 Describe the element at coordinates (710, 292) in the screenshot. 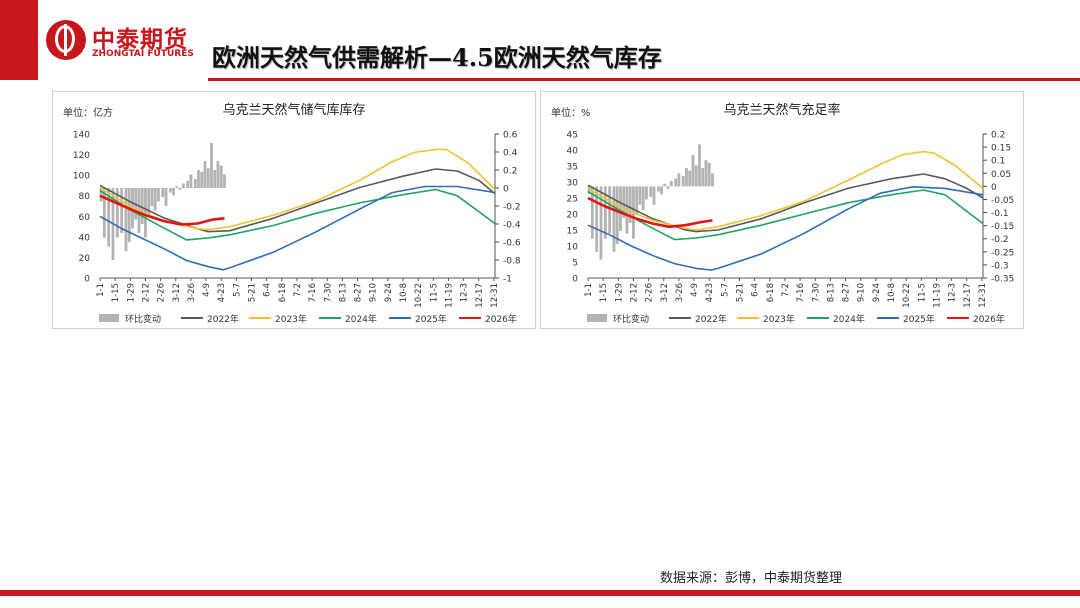

I see `x-tick-label: 4-23` at that location.